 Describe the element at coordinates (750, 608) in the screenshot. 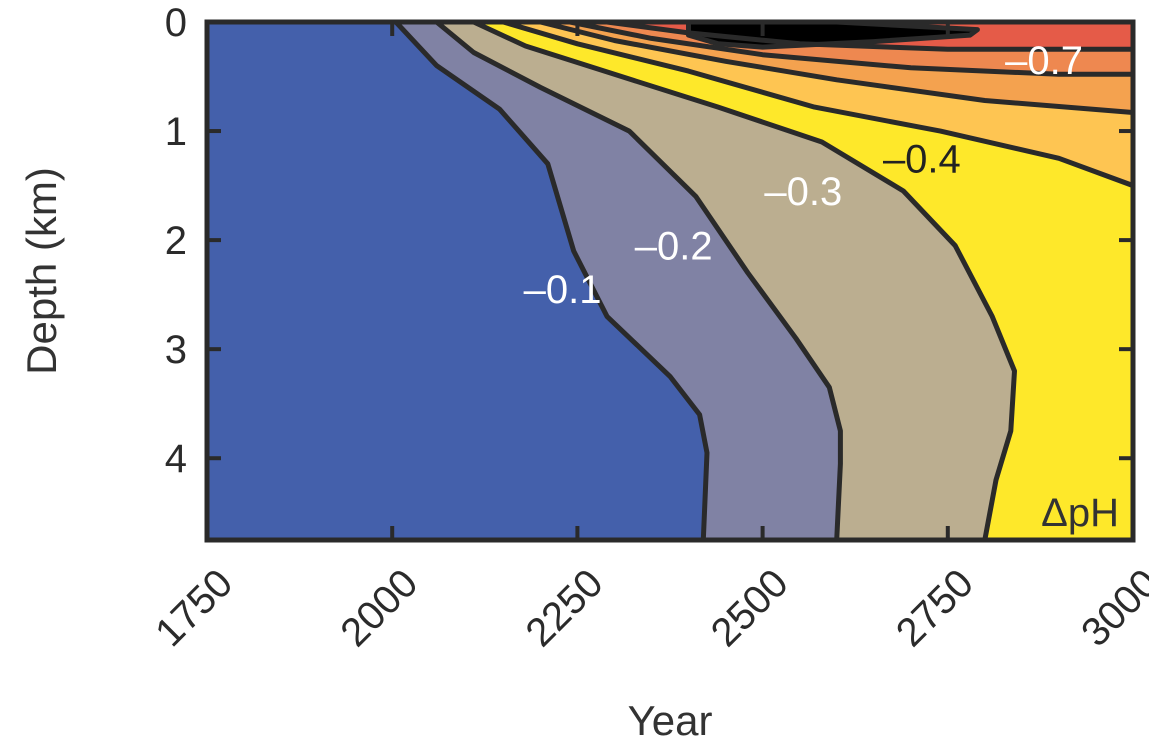

I see `x-tick-label: 2500` at that location.